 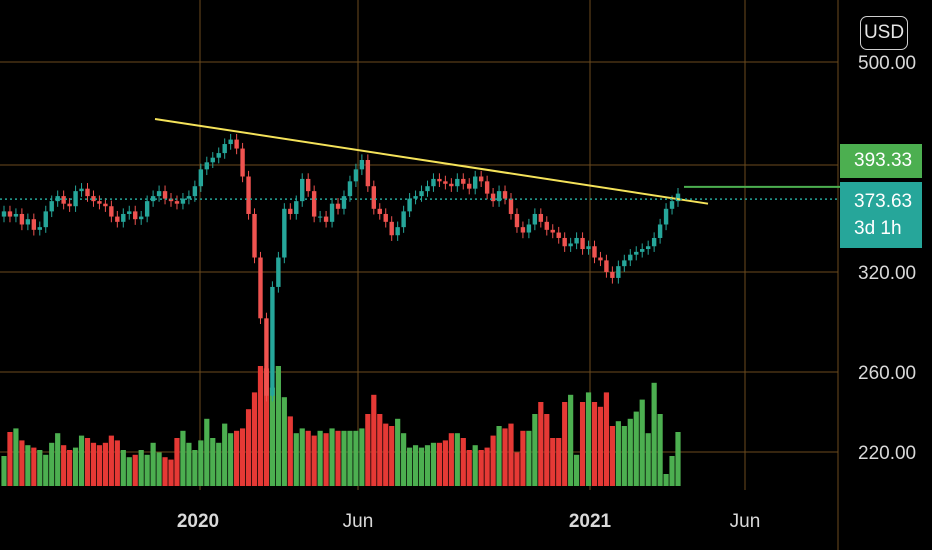 What do you see at coordinates (887, 373) in the screenshot?
I see `price-tick-label: 260.00` at bounding box center [887, 373].